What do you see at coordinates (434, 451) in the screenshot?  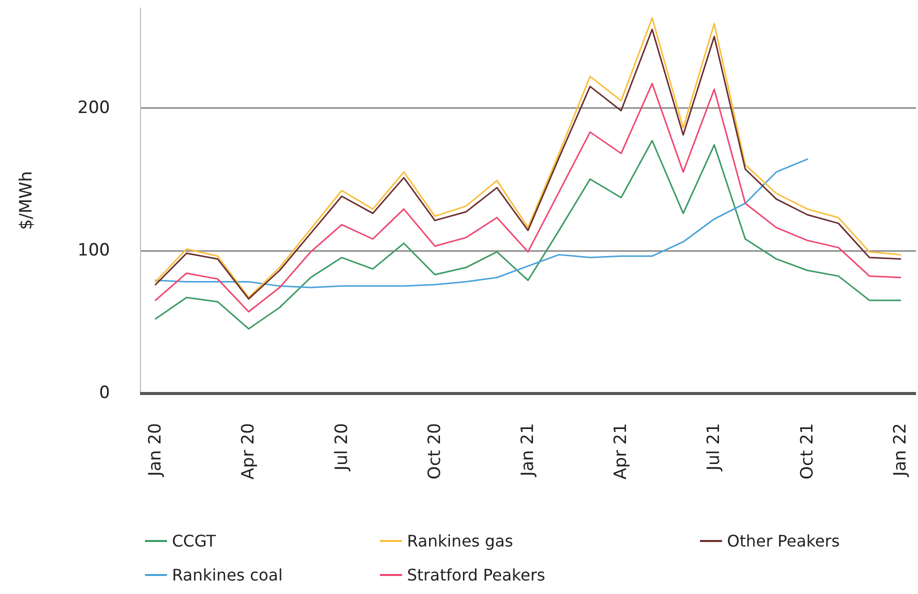 I see `x-tick-label: Oct 20` at bounding box center [434, 451].